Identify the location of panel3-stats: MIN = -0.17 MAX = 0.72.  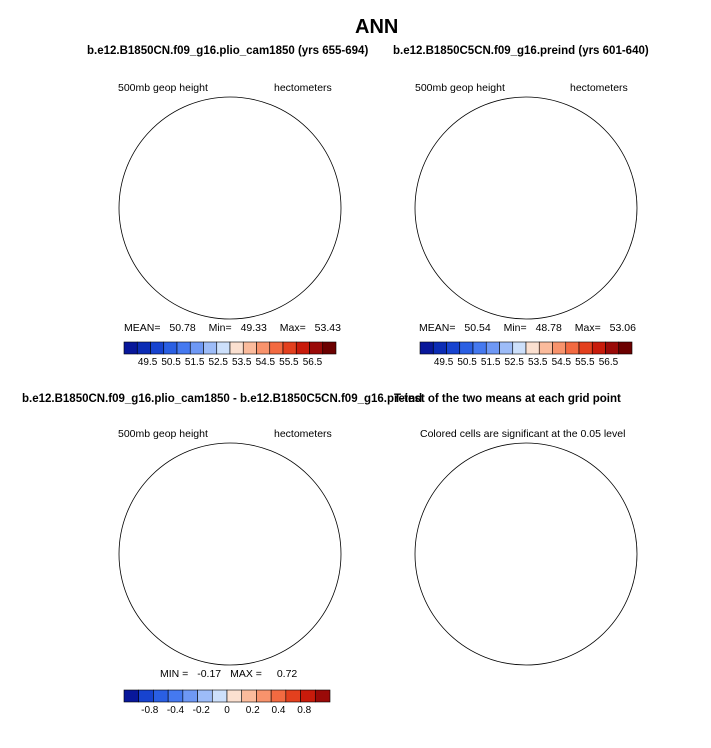
(228, 674).